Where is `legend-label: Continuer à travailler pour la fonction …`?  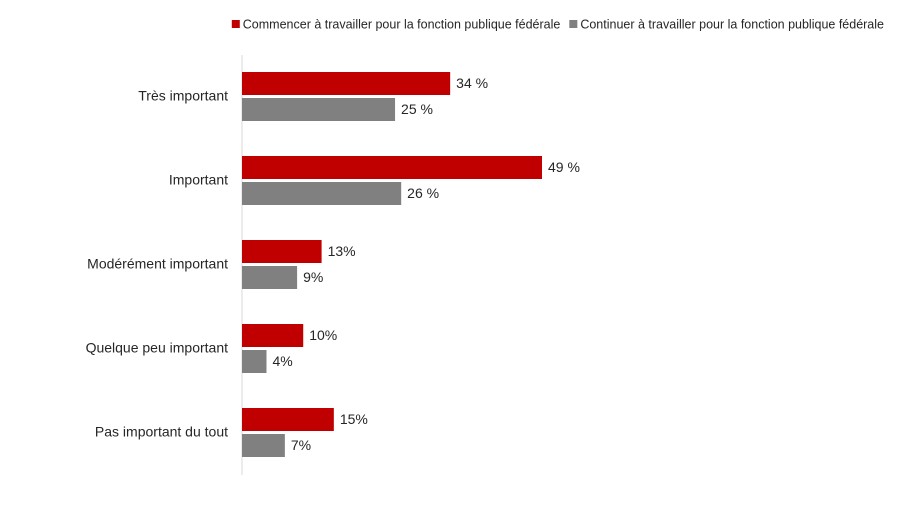
legend-label: Continuer à travailler pour la fonction … is located at coordinates (732, 24).